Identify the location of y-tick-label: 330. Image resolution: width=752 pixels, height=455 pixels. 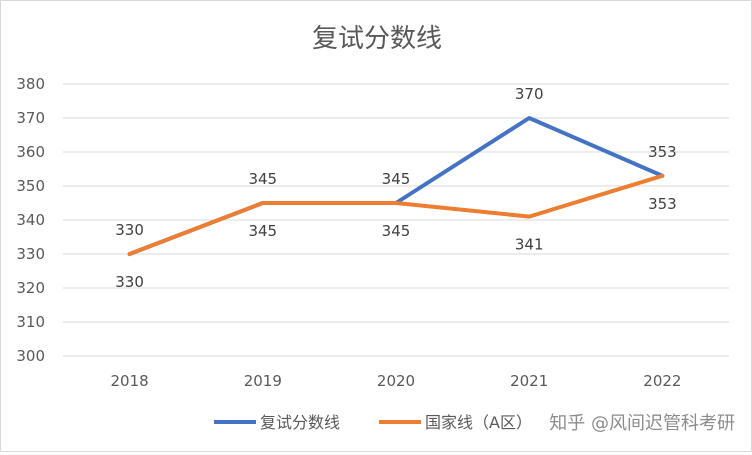
(30, 254).